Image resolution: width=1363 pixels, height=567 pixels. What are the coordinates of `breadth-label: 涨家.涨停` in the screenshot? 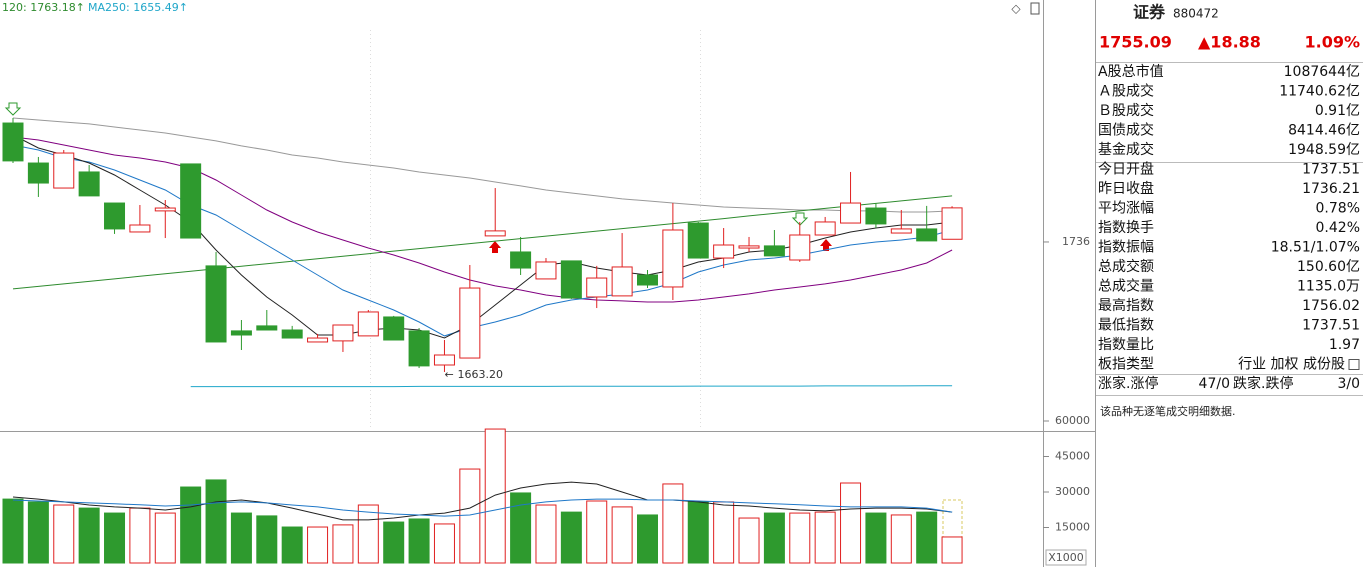 It's located at (1128, 383).